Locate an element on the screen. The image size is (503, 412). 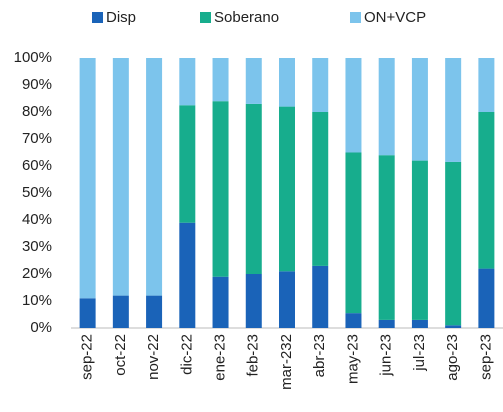
x-tick-label: mar-232 is located at coordinates (286, 362).